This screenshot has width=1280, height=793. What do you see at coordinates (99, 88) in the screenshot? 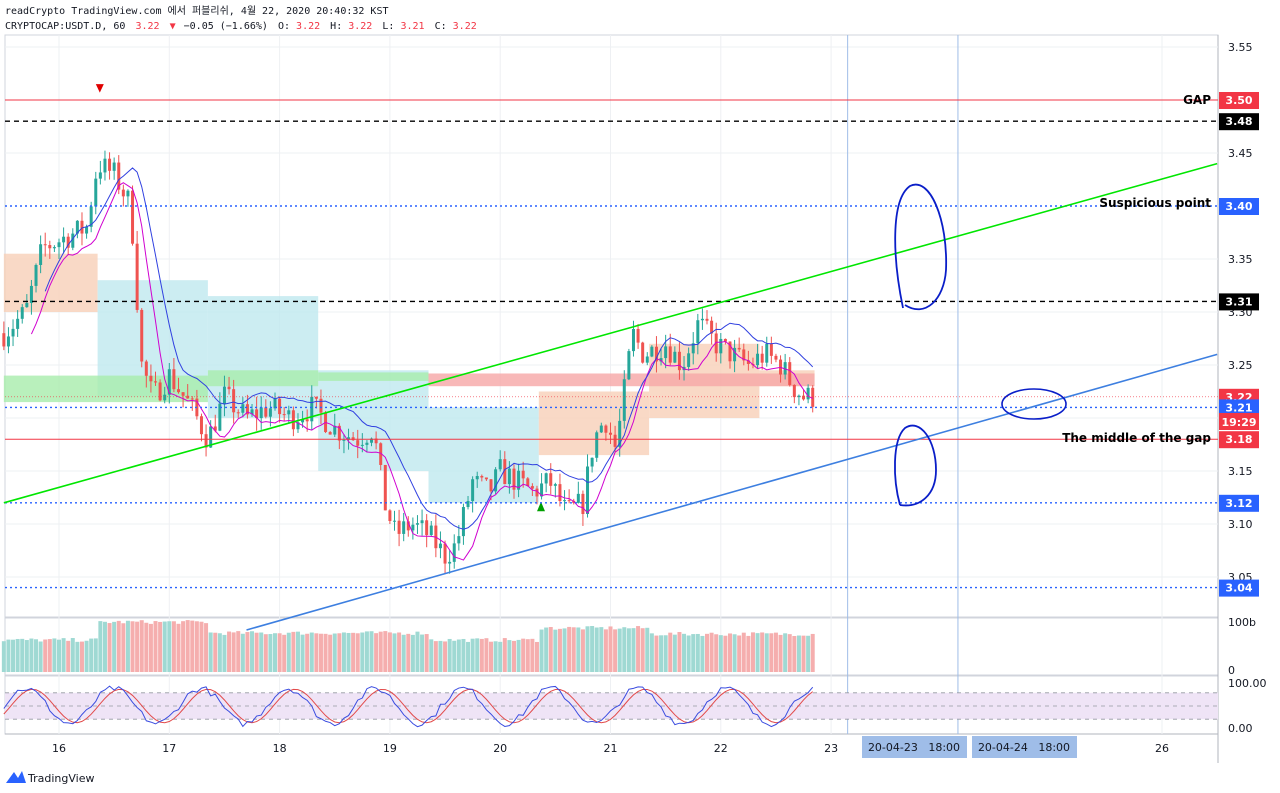
I see `sell-signal-icon` at bounding box center [99, 88].